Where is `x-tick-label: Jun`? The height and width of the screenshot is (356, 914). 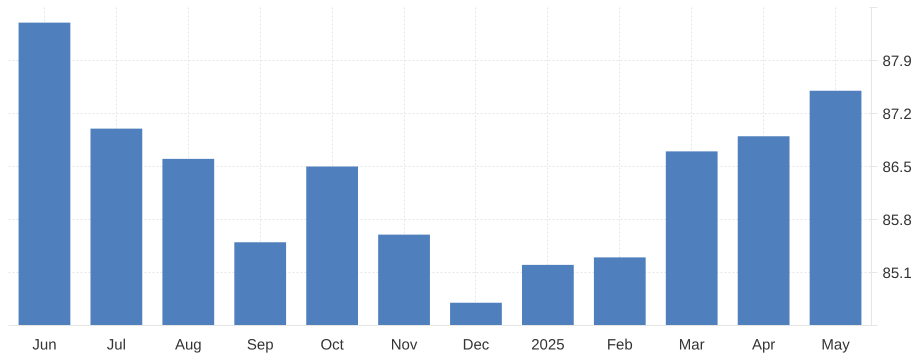 x-tick-label: Jun is located at coordinates (44, 345).